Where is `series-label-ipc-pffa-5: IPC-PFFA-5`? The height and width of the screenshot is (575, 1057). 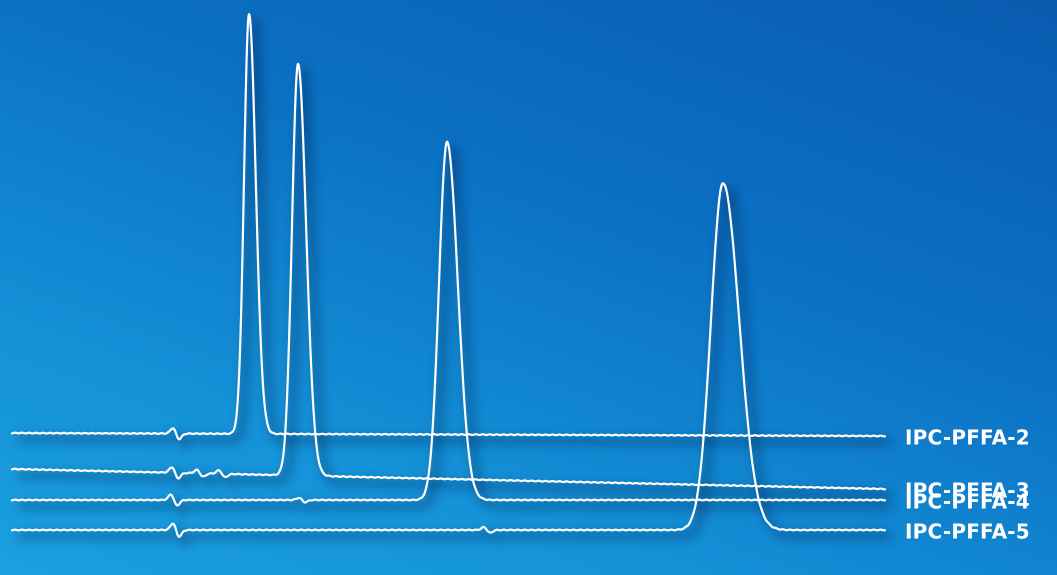 series-label-ipc-pffa-5: IPC-PFFA-5 is located at coordinates (967, 531).